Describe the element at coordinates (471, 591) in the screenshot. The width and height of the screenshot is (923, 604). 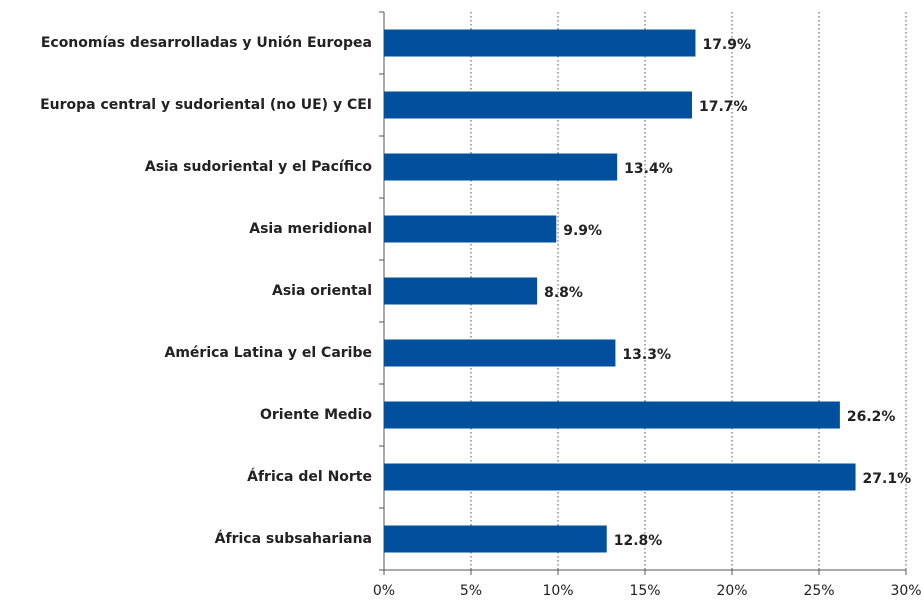
I see `x-tick-label: 5%` at that location.